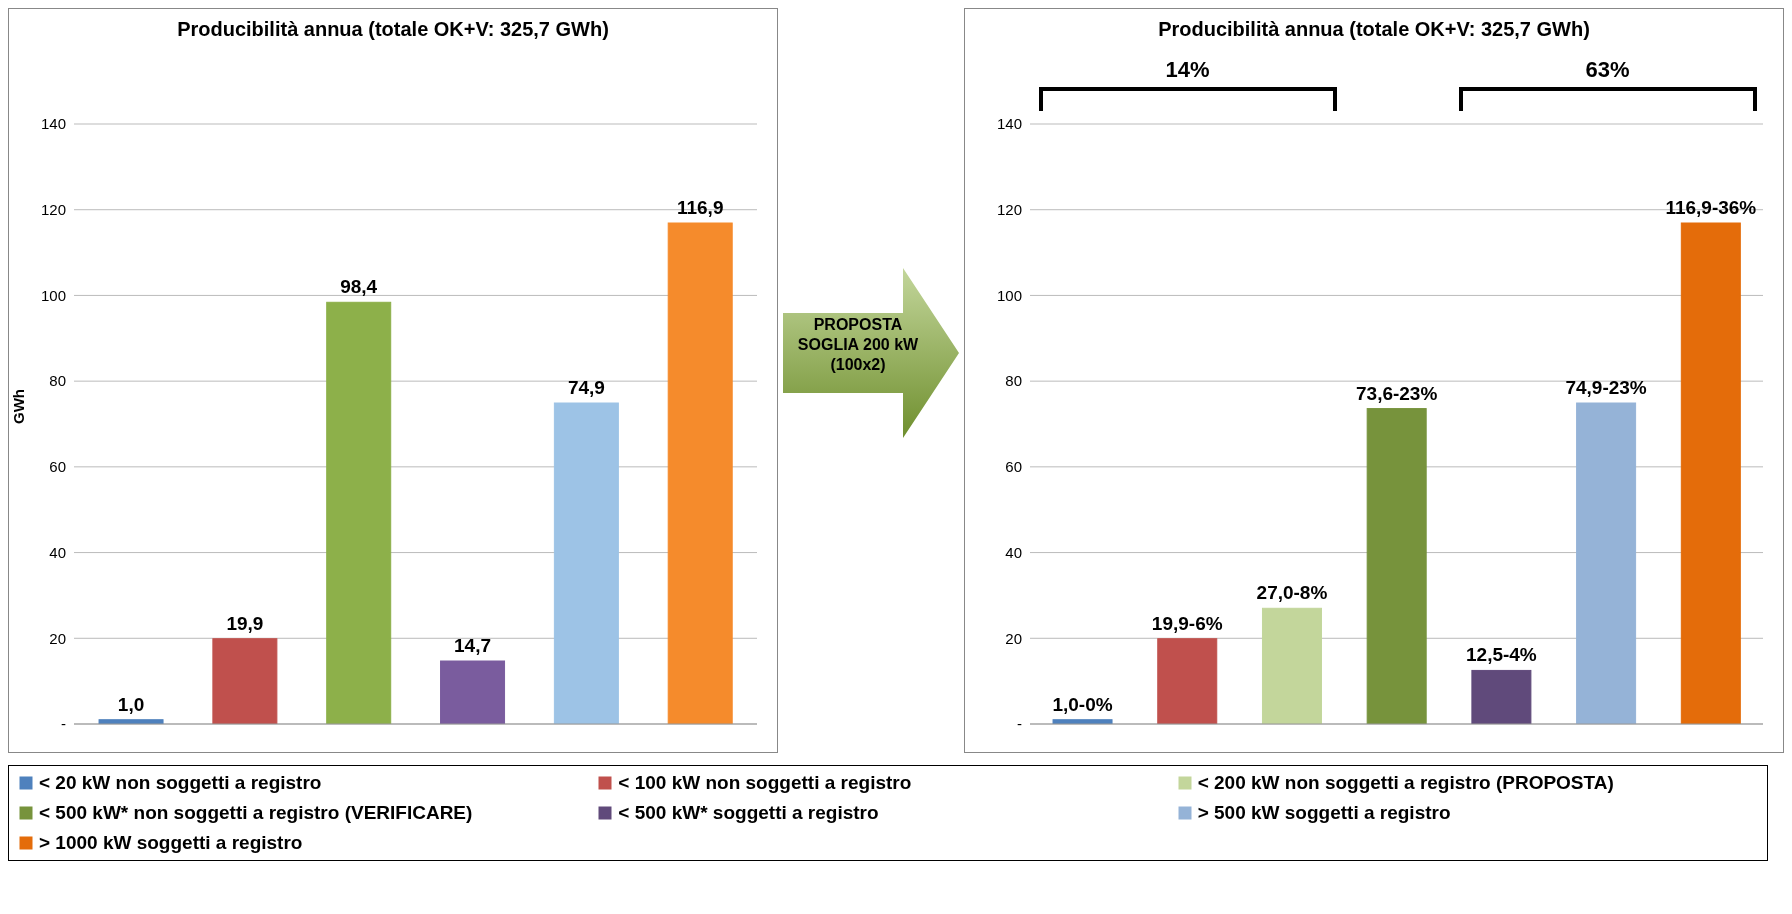 This screenshot has width=1792, height=914. Describe the element at coordinates (245, 623) in the screenshot. I see `data-label: 19,9` at that location.